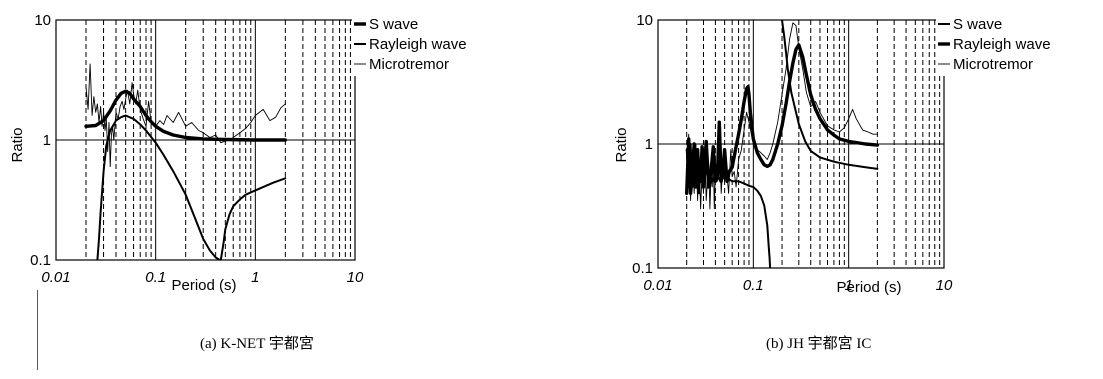  I want to click on chart-b-legend-item: Microtremor, so click(993, 64).